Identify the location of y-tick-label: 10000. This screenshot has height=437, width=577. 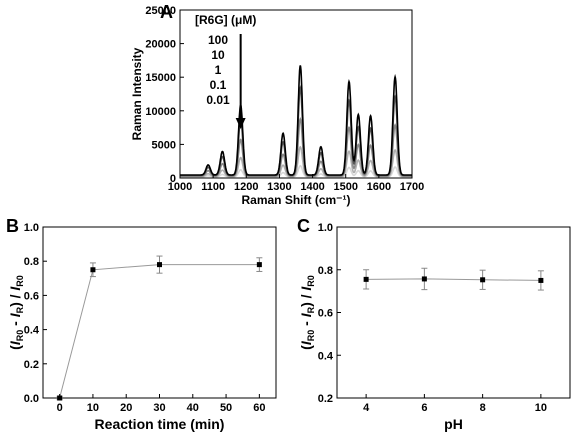
(160, 112).